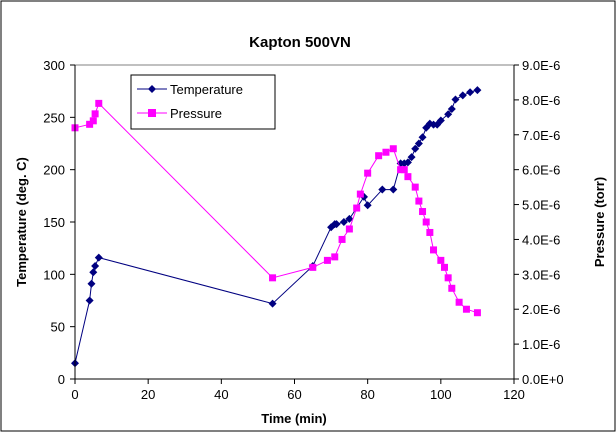  Describe the element at coordinates (54, 170) in the screenshot. I see `y-tick-label: 200` at that location.